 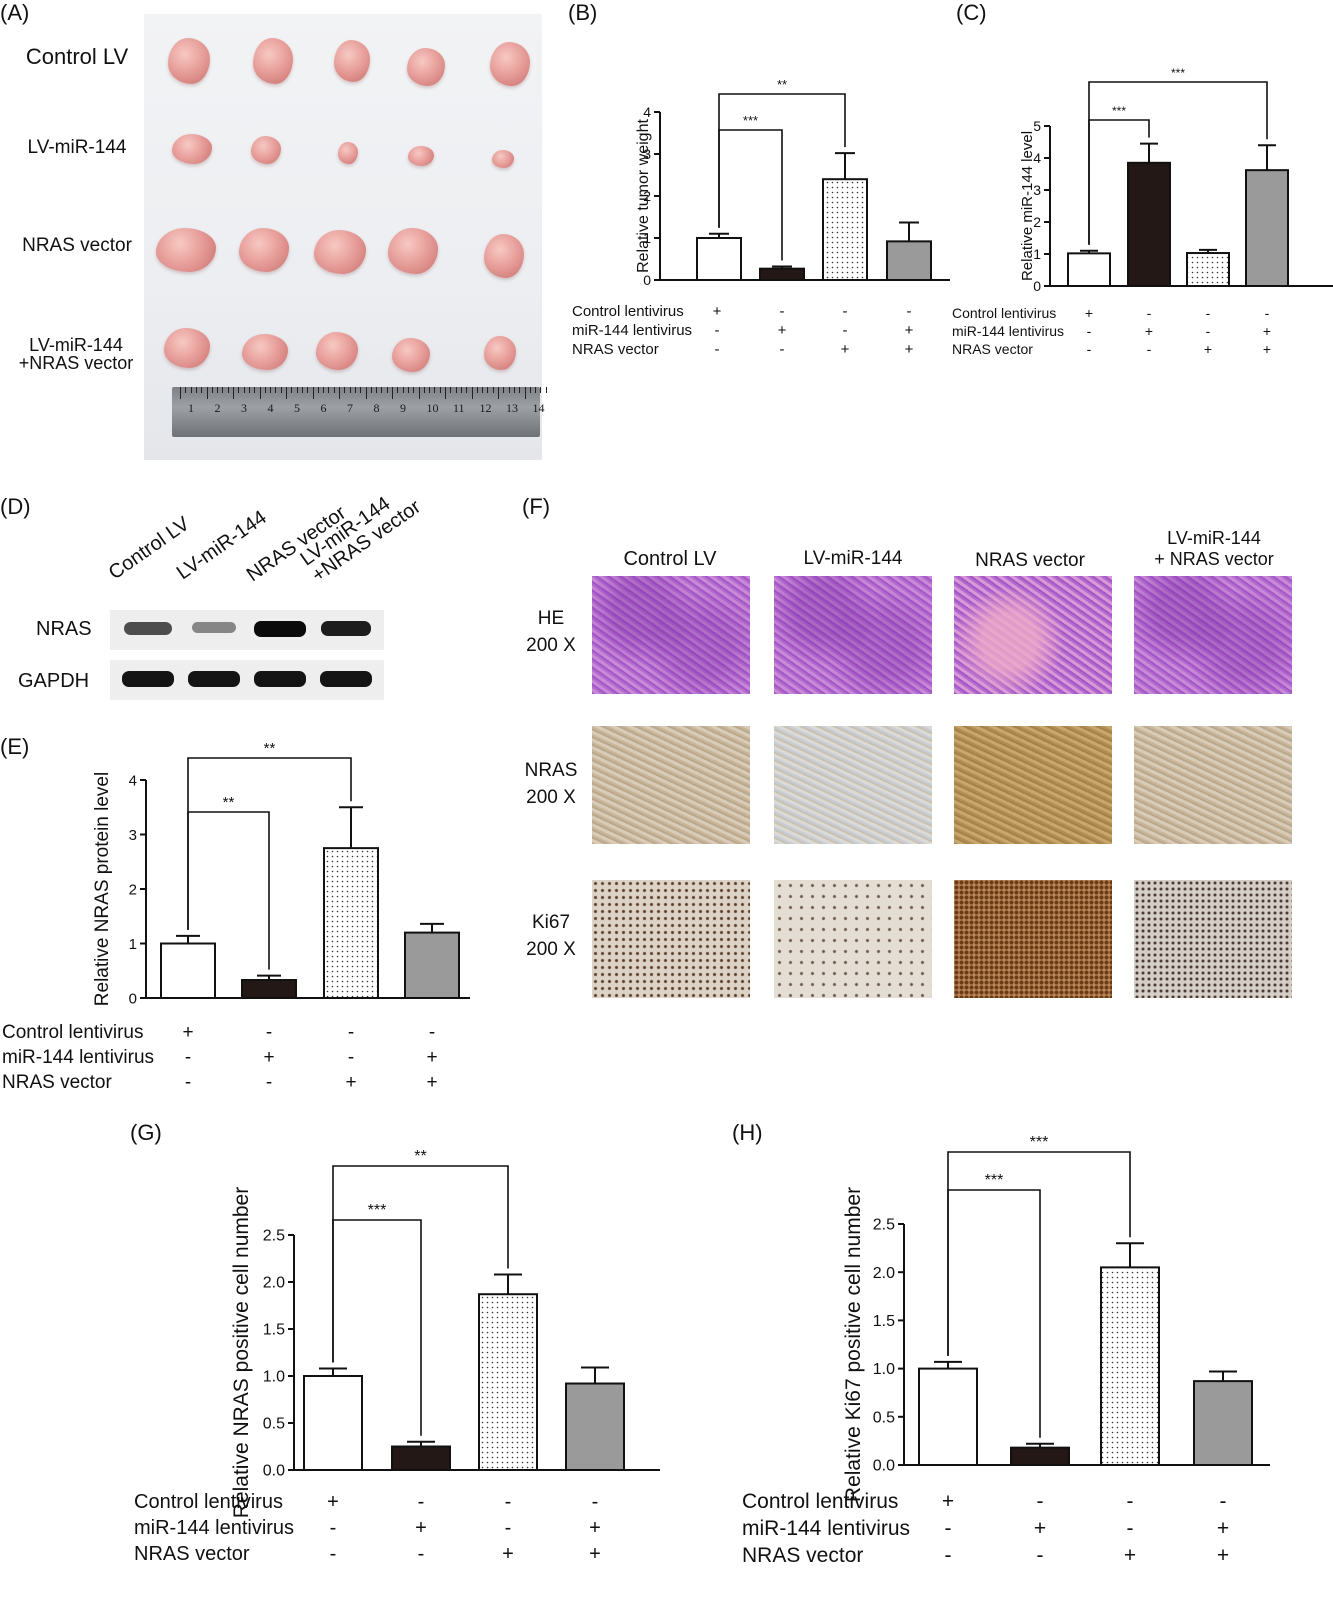 I want to click on significance-label: **, so click(x=270, y=748).